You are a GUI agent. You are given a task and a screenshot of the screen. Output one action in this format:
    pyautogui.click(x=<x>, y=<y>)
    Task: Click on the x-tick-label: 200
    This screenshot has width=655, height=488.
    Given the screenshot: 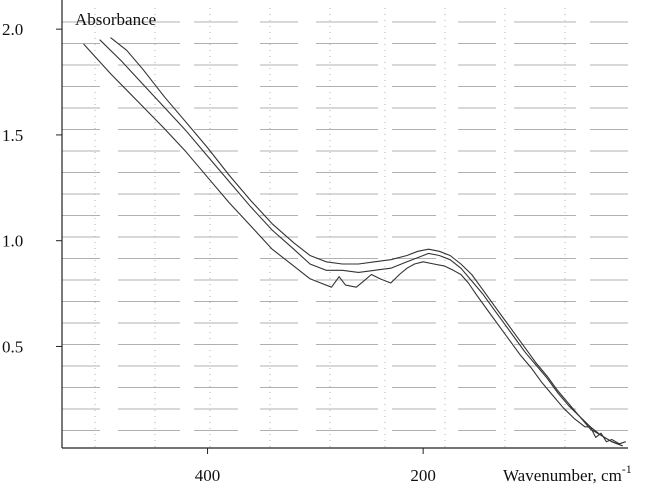 What is the action you would take?
    pyautogui.click(x=423, y=475)
    